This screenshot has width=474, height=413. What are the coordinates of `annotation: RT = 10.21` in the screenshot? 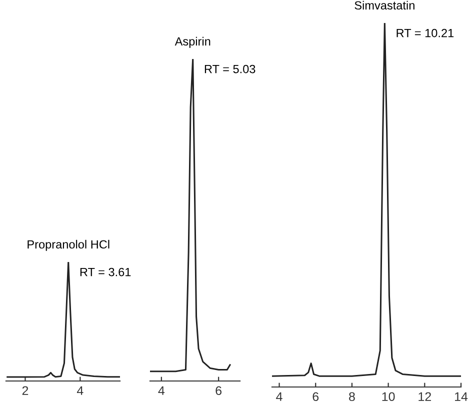 It's located at (425, 33).